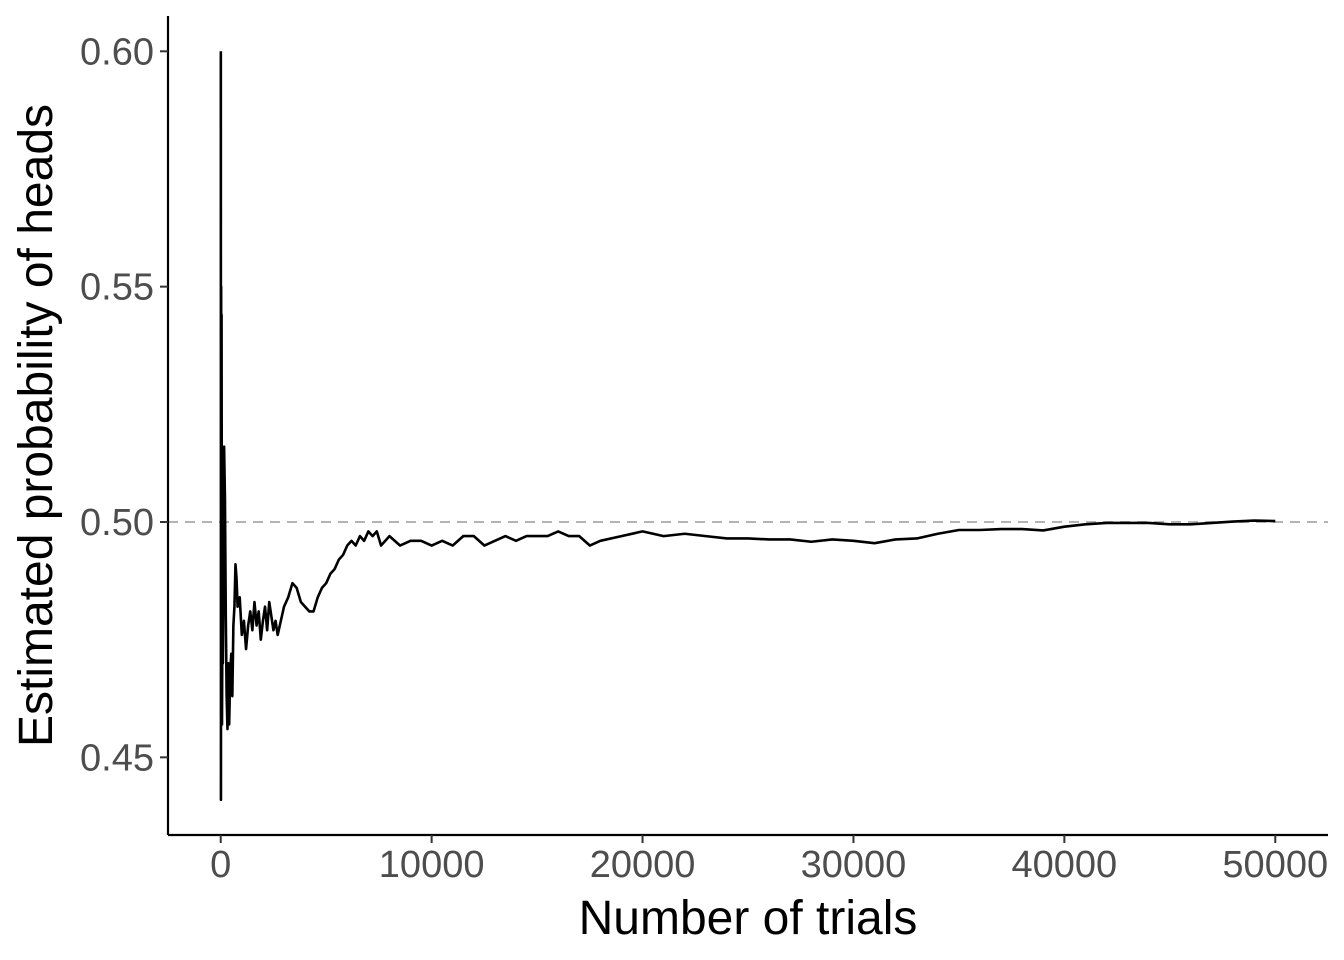 The image size is (1344, 960). I want to click on y-tick-label: 0.55, so click(117, 288).